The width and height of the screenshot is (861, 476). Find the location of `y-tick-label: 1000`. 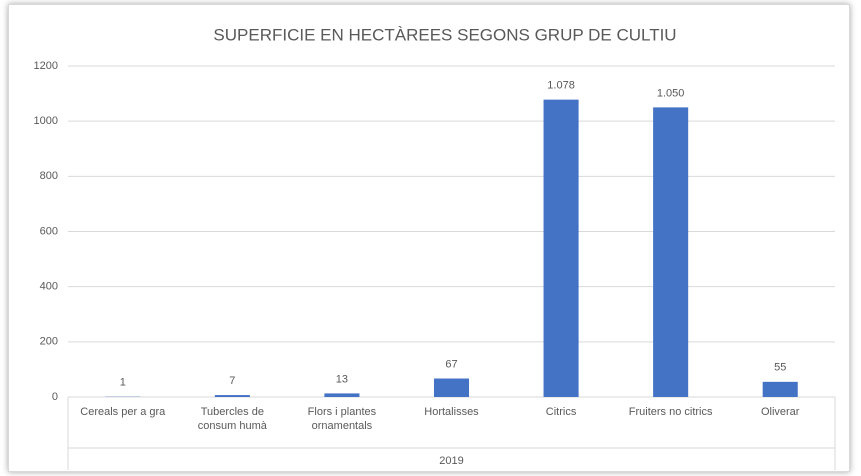

y-tick-label: 1000 is located at coordinates (46, 121).